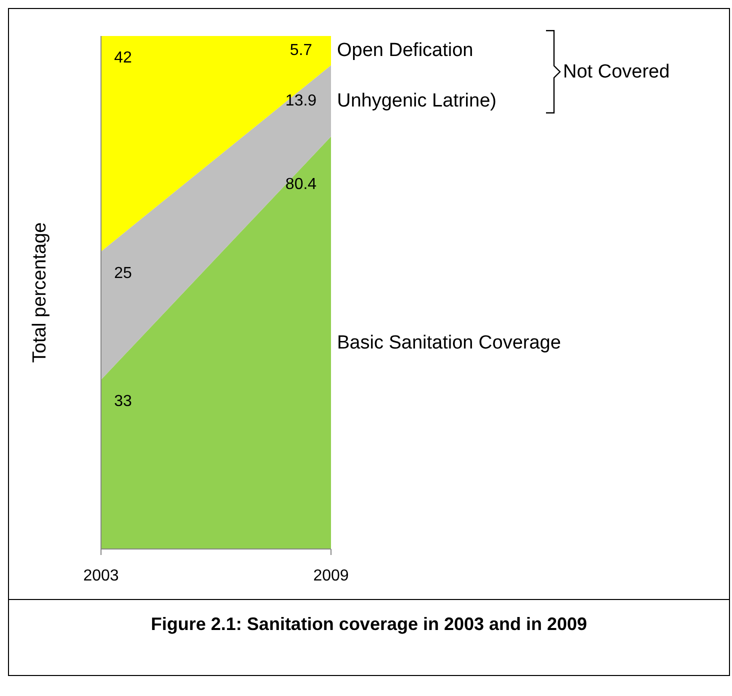  I want to click on text: Not Covered, so click(616, 71).